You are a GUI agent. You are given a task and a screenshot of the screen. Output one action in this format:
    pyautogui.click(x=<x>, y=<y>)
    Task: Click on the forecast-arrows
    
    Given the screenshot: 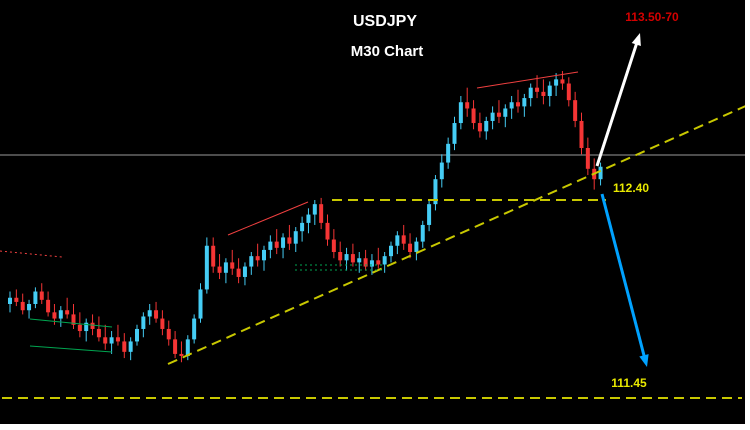 What is the action you would take?
    pyautogui.click(x=622, y=200)
    